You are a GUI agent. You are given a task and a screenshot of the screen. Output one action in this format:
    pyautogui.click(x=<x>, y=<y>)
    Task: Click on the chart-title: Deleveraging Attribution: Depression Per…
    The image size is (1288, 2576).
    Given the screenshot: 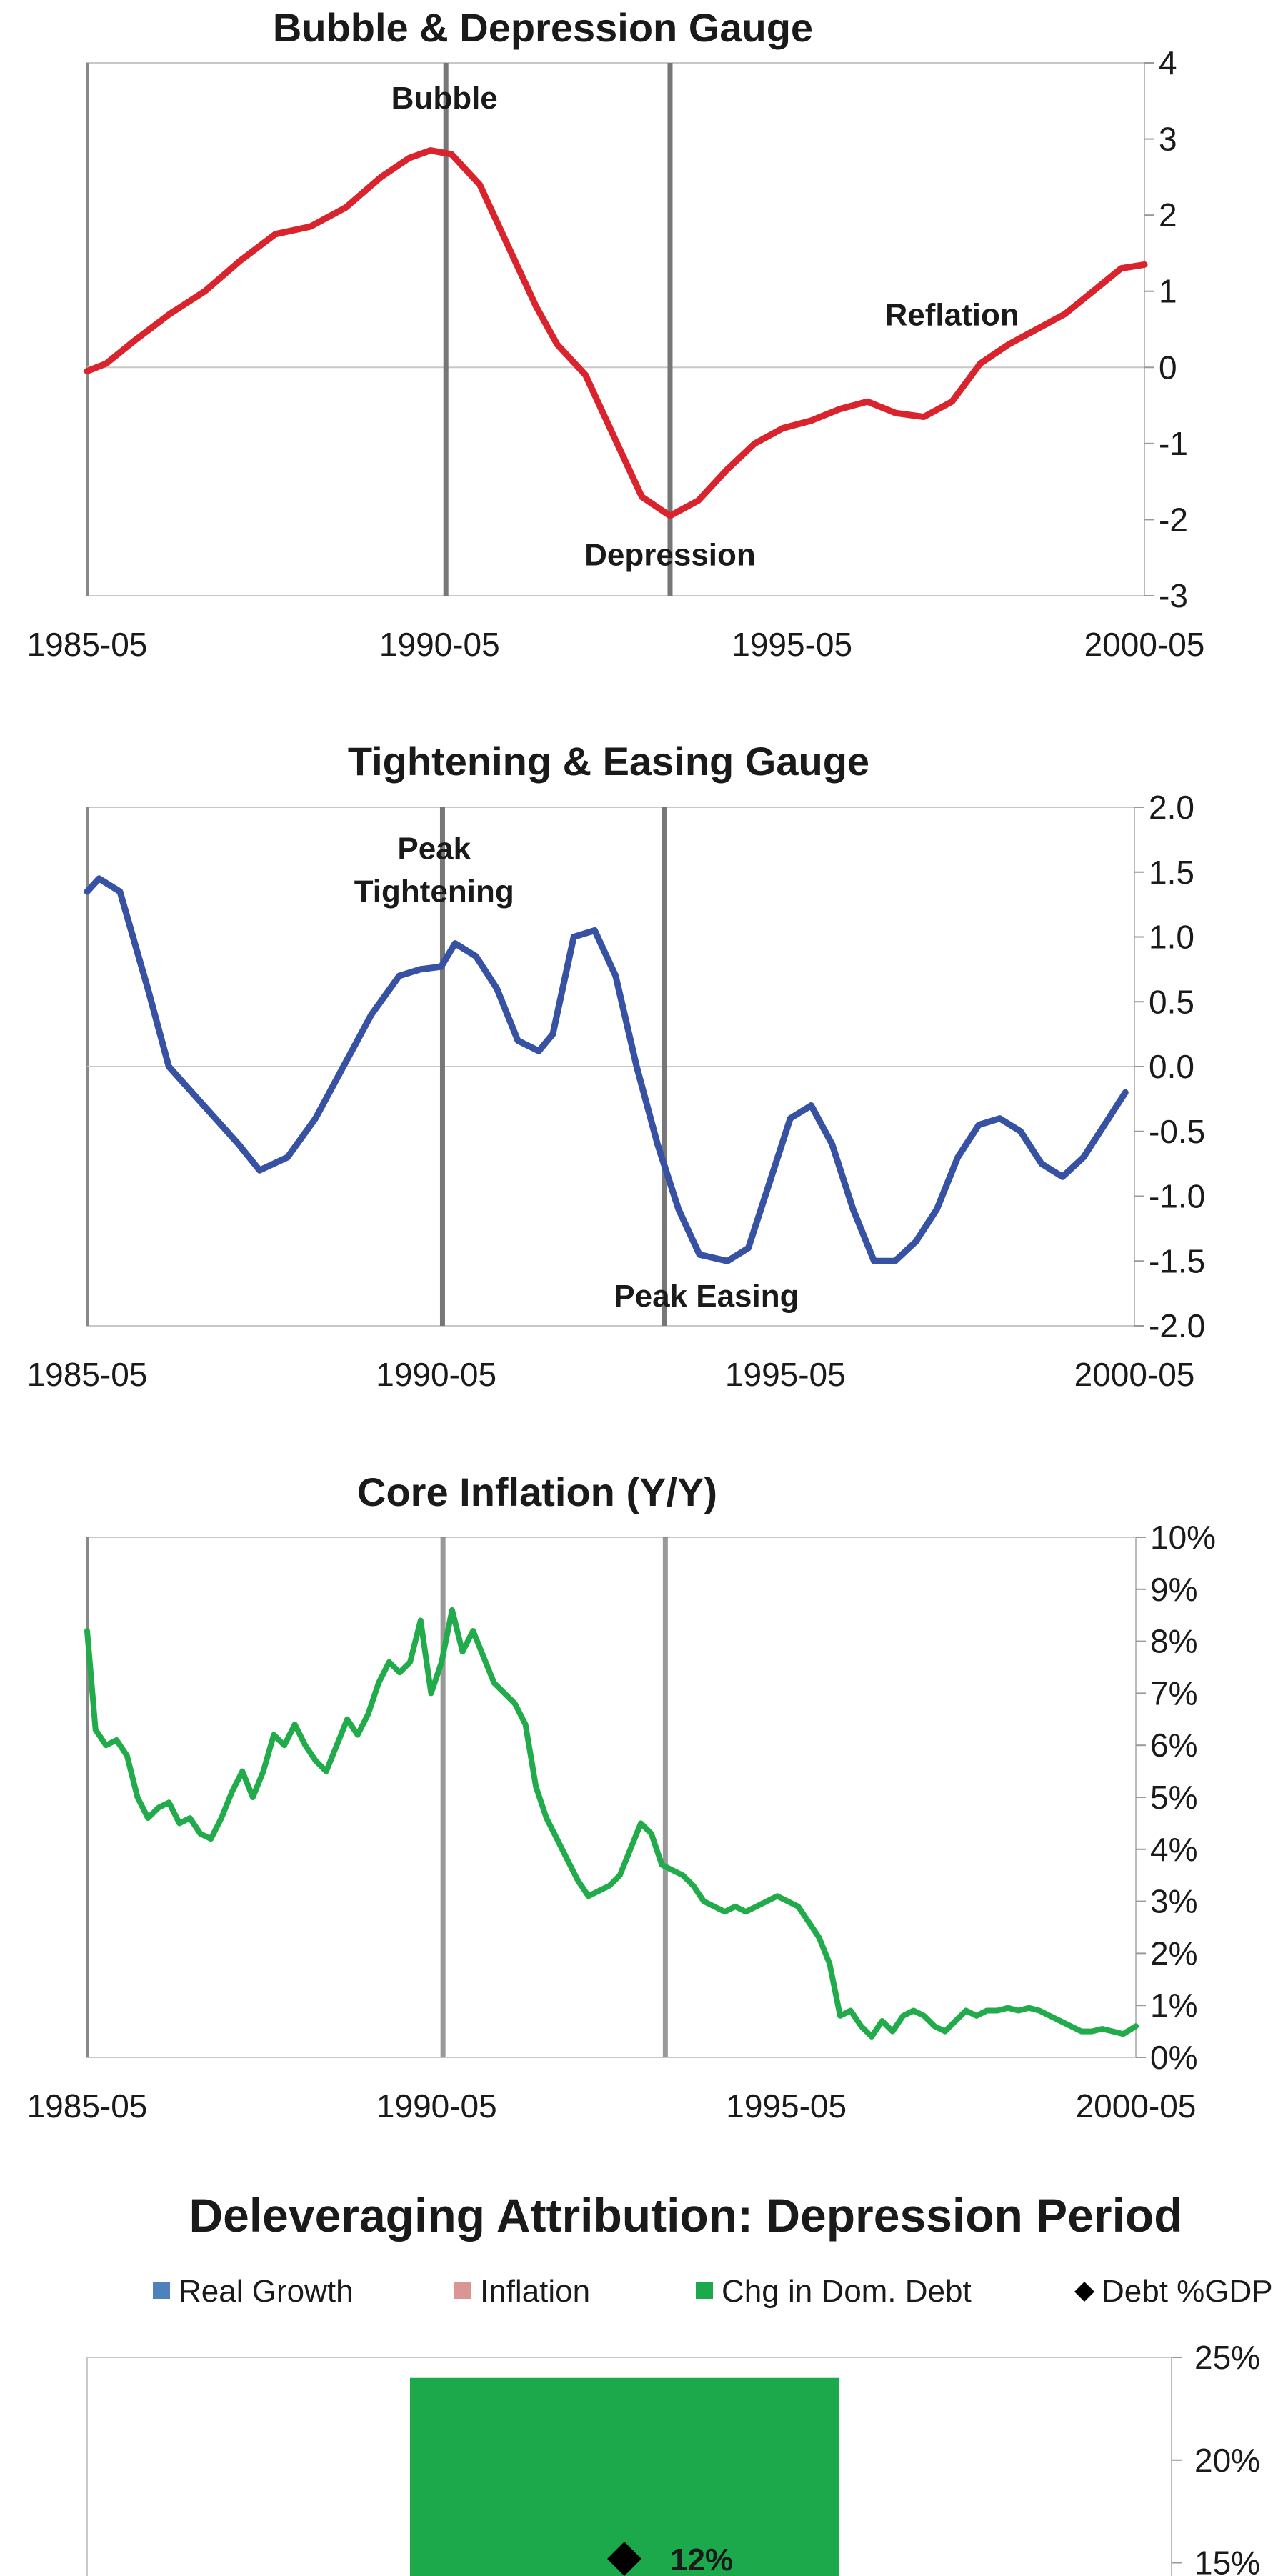 What is the action you would take?
    pyautogui.click(x=685, y=2215)
    